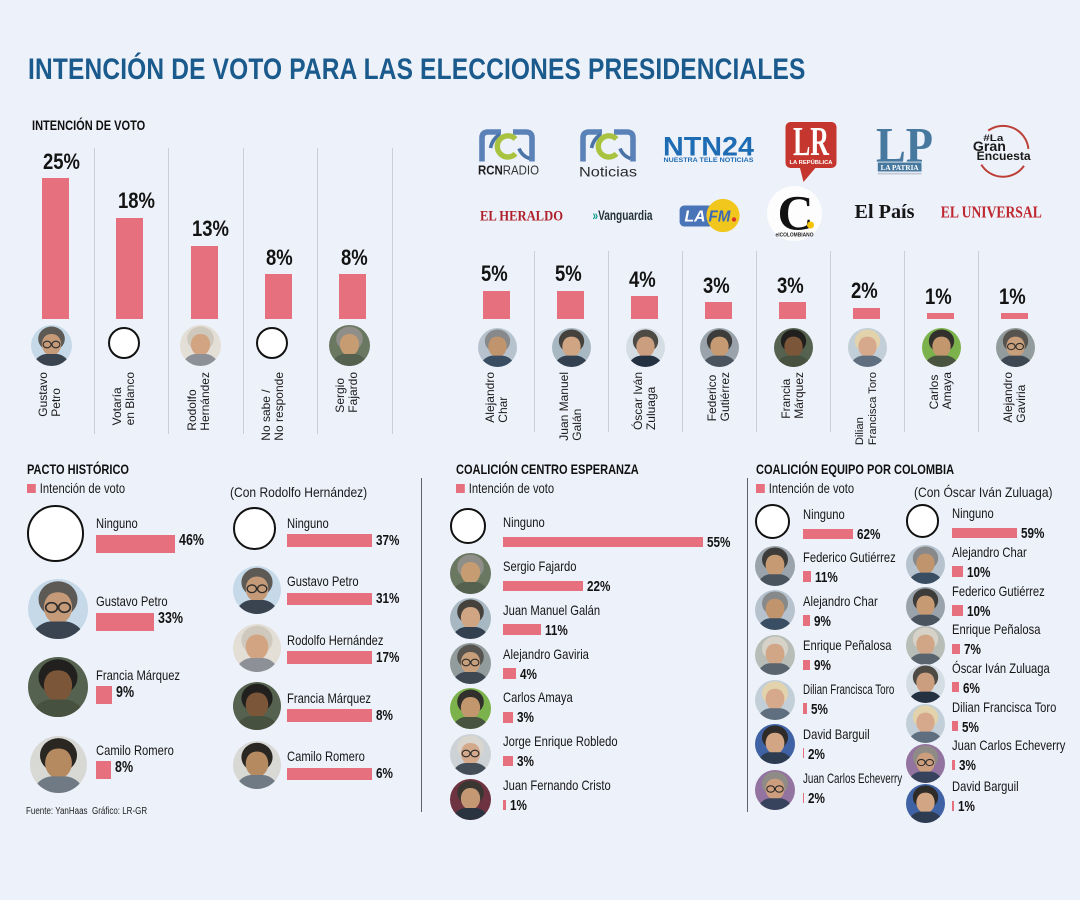 The height and width of the screenshot is (900, 1080). What do you see at coordinates (1004, 157) in the screenshot?
I see `svg-text: Encuesta` at bounding box center [1004, 157].